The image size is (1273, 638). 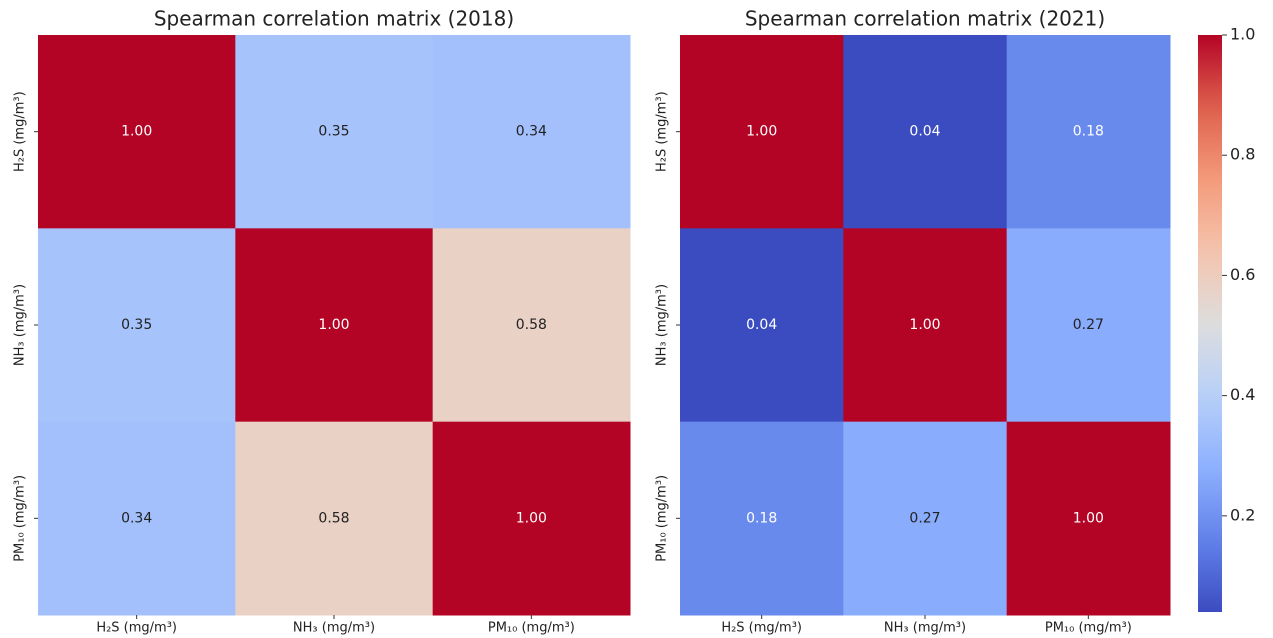 What do you see at coordinates (1242, 514) in the screenshot?
I see `colorbar-tick-label: 0.2` at bounding box center [1242, 514].